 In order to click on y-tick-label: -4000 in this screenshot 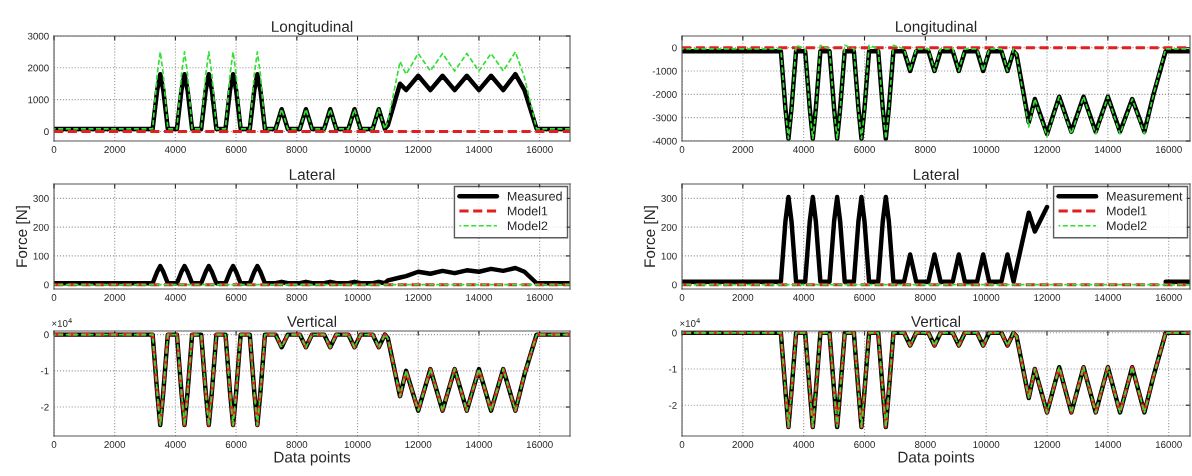, I will do `click(664, 141)`.